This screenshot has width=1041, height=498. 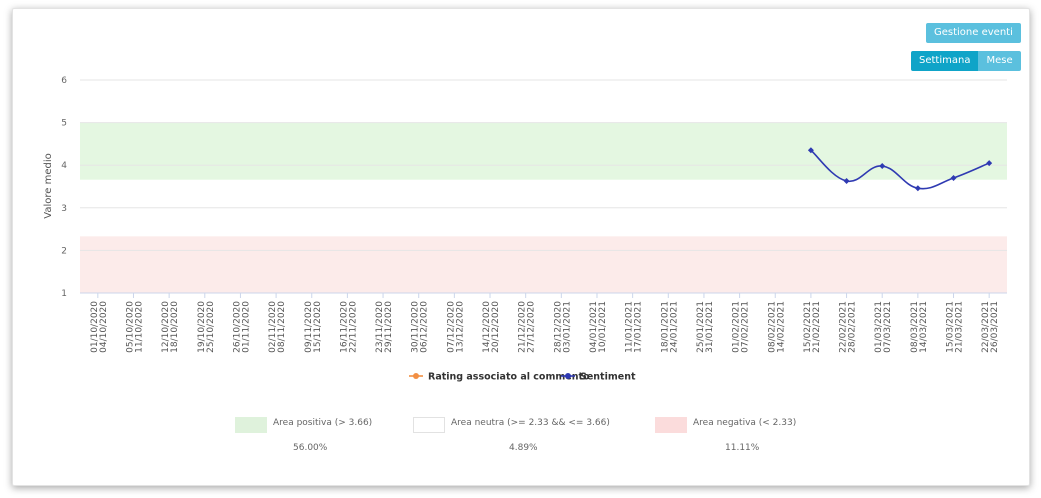 What do you see at coordinates (64, 81) in the screenshot?
I see `y-tick-label: 6` at bounding box center [64, 81].